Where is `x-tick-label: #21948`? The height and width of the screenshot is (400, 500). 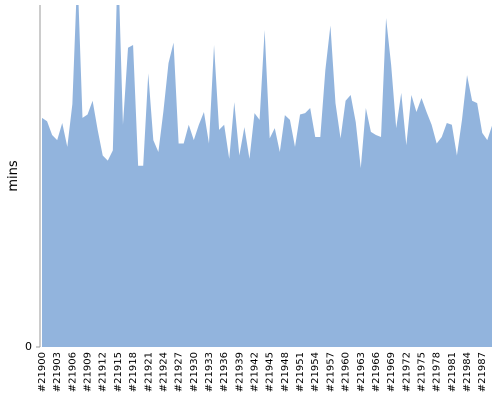
x-tick-label: #21948 is located at coordinates (285, 372).